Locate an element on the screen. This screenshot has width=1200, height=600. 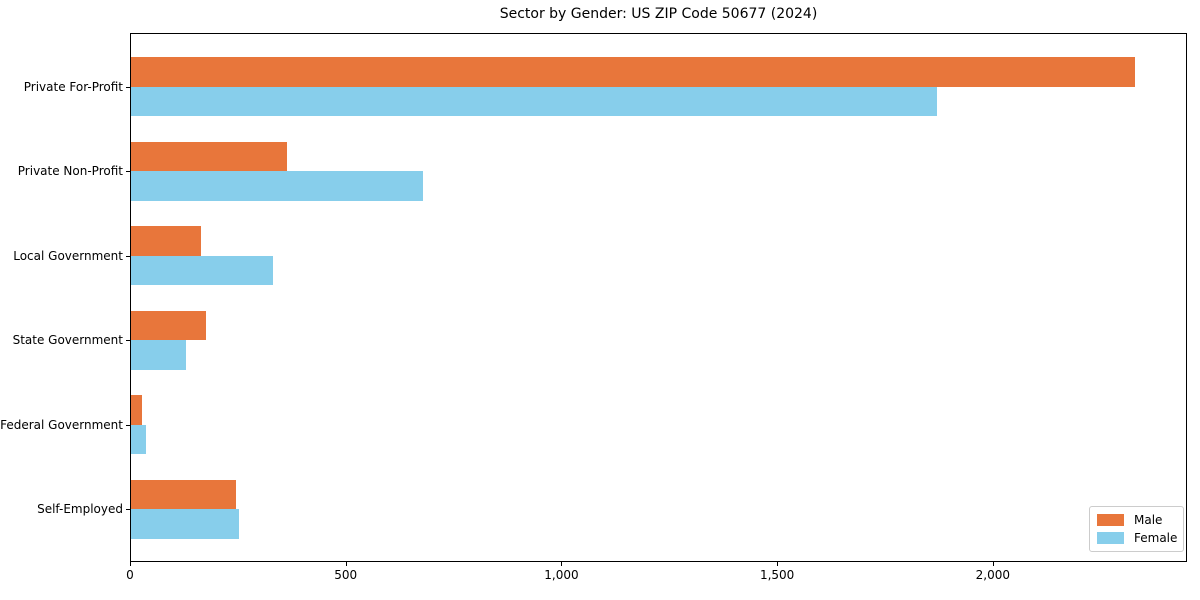
legend-entry-male: Male is located at coordinates (1136, 520).